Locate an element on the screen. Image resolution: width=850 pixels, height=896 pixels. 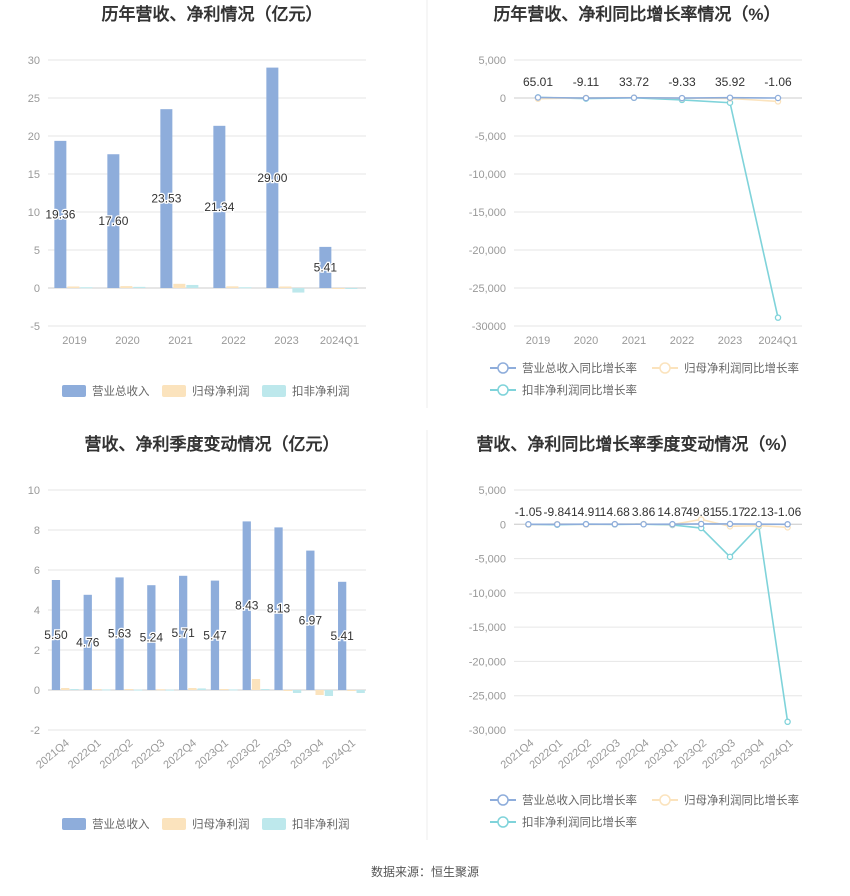
x-tick-label: 2021Q4 is located at coordinates (53, 754).